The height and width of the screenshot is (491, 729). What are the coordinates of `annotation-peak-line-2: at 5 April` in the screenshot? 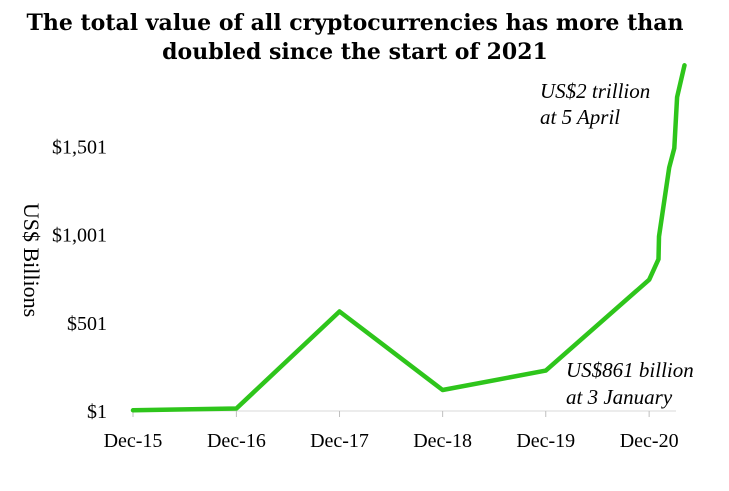 It's located at (580, 117).